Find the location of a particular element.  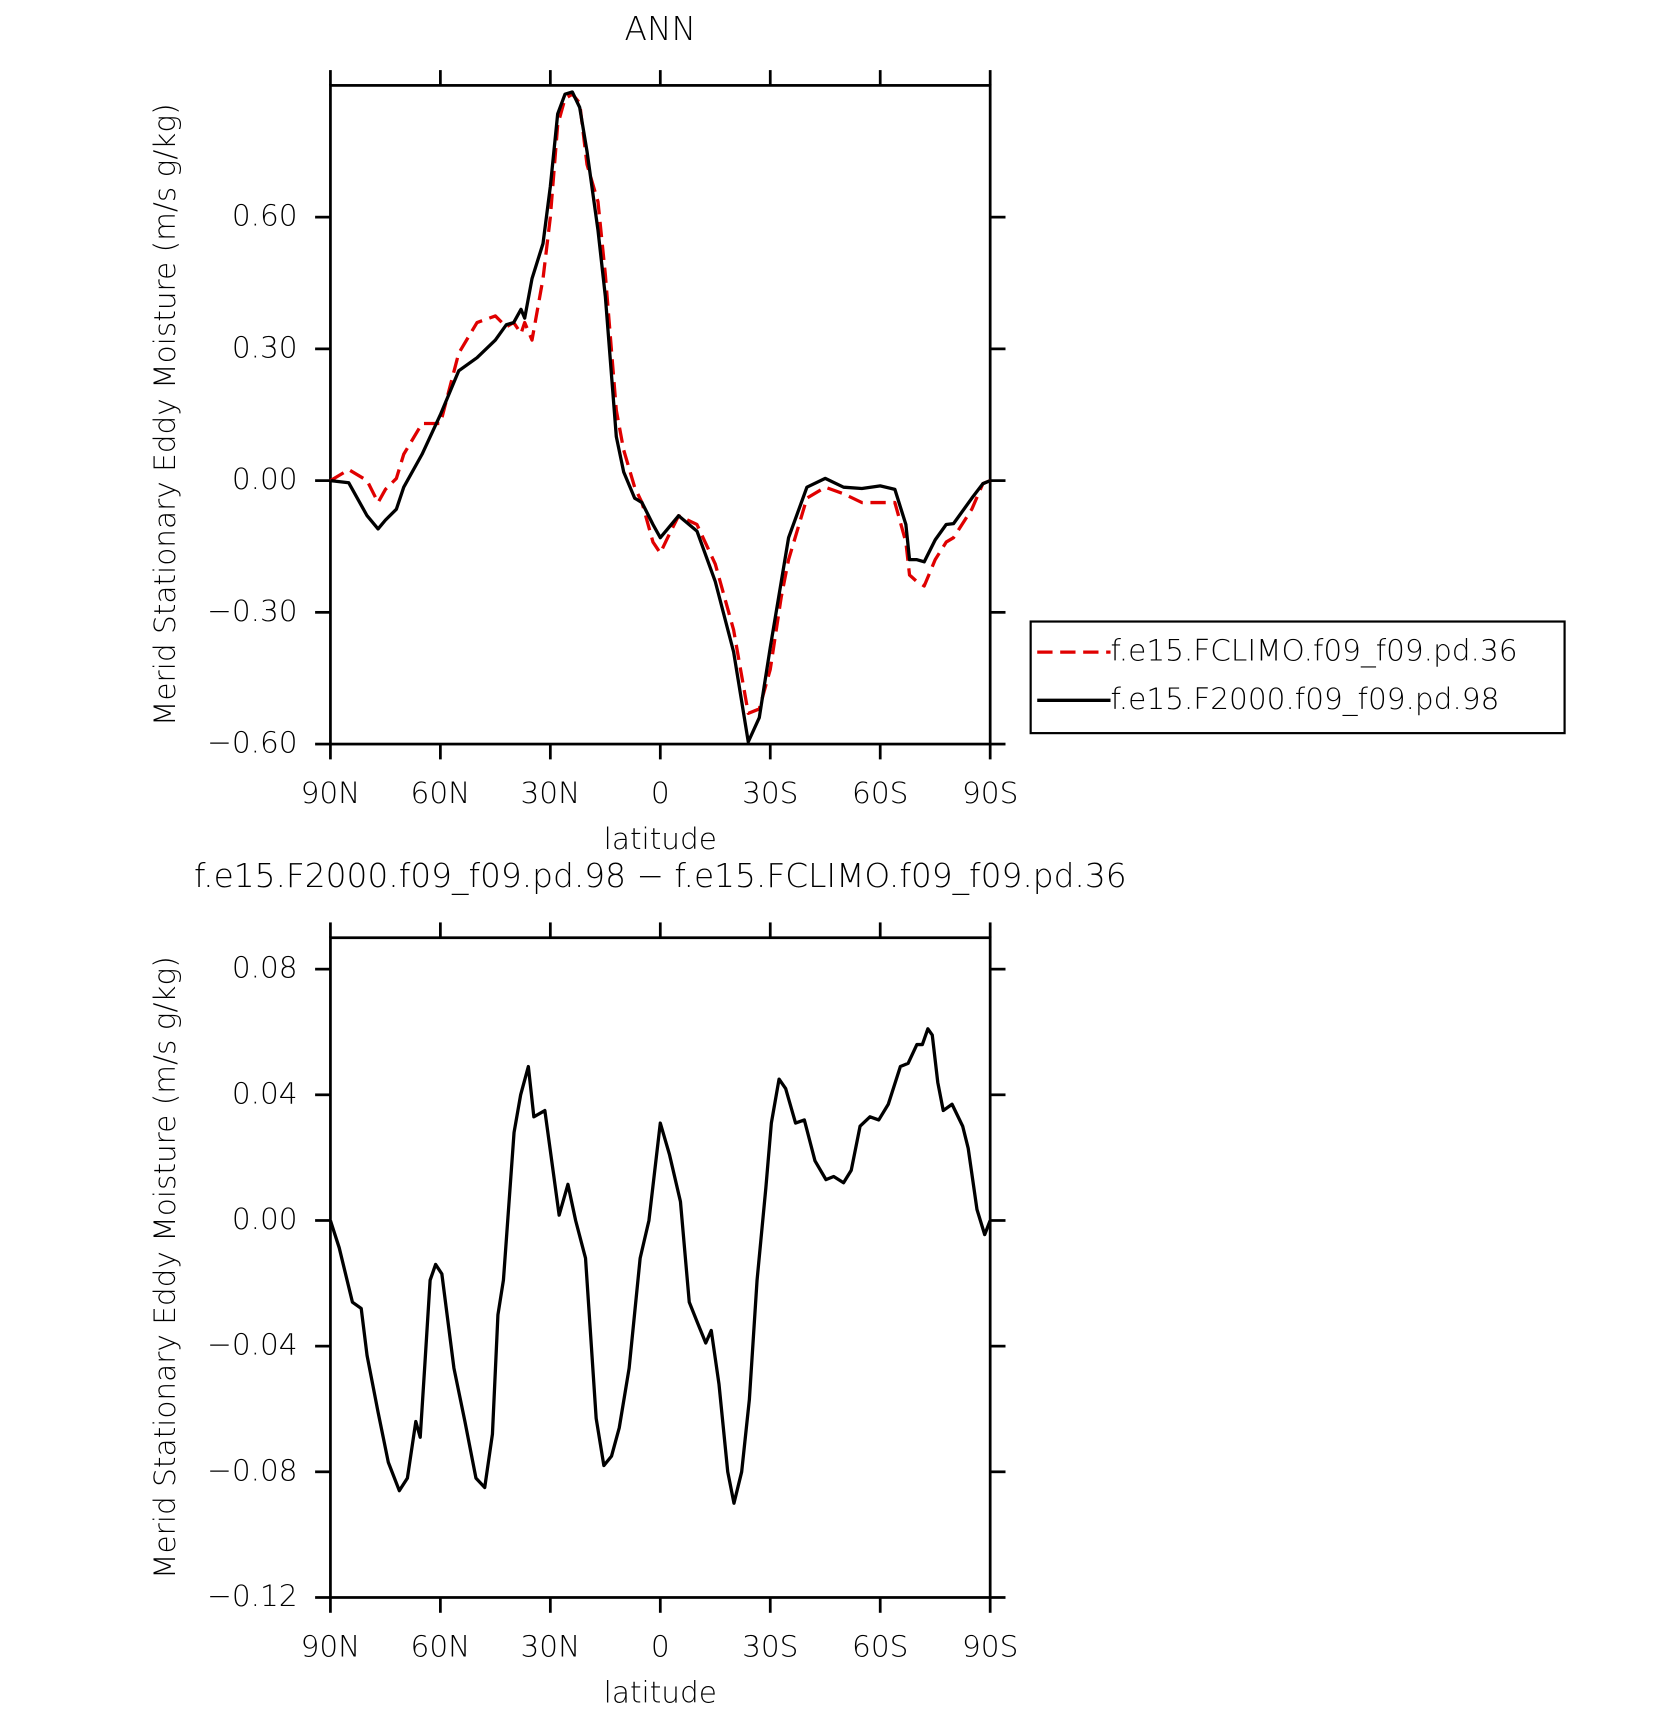

y-tick-label: 0.30 is located at coordinates (265, 347).